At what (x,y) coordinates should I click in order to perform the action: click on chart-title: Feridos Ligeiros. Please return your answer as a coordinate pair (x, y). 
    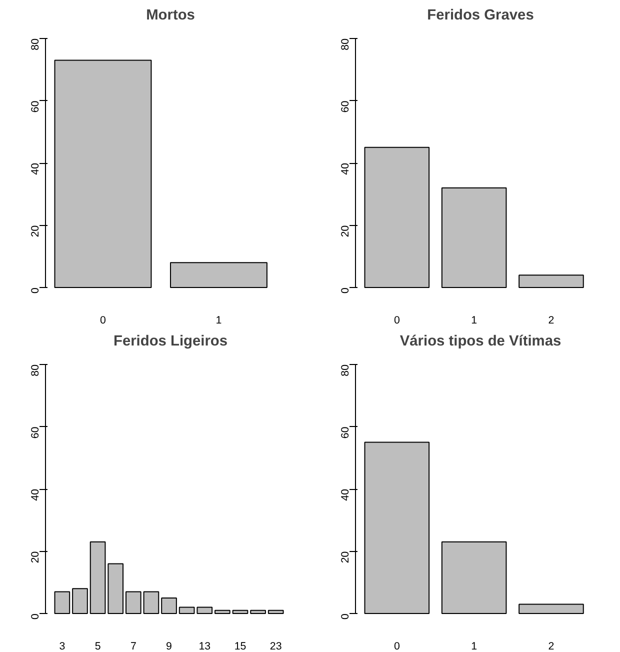
    Looking at the image, I should click on (170, 342).